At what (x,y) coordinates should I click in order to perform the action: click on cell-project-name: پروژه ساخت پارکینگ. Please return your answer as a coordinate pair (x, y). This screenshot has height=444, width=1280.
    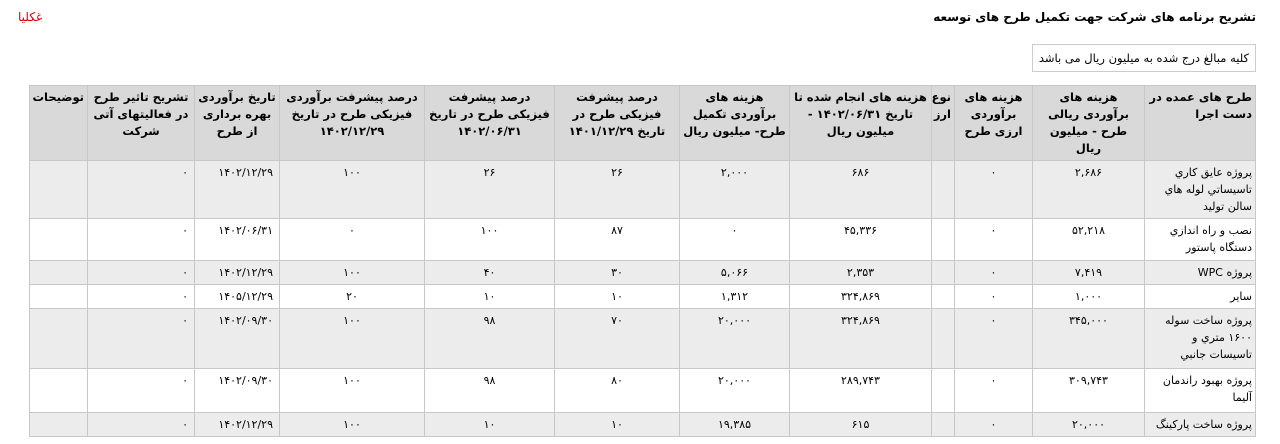
    Looking at the image, I should click on (1200, 424).